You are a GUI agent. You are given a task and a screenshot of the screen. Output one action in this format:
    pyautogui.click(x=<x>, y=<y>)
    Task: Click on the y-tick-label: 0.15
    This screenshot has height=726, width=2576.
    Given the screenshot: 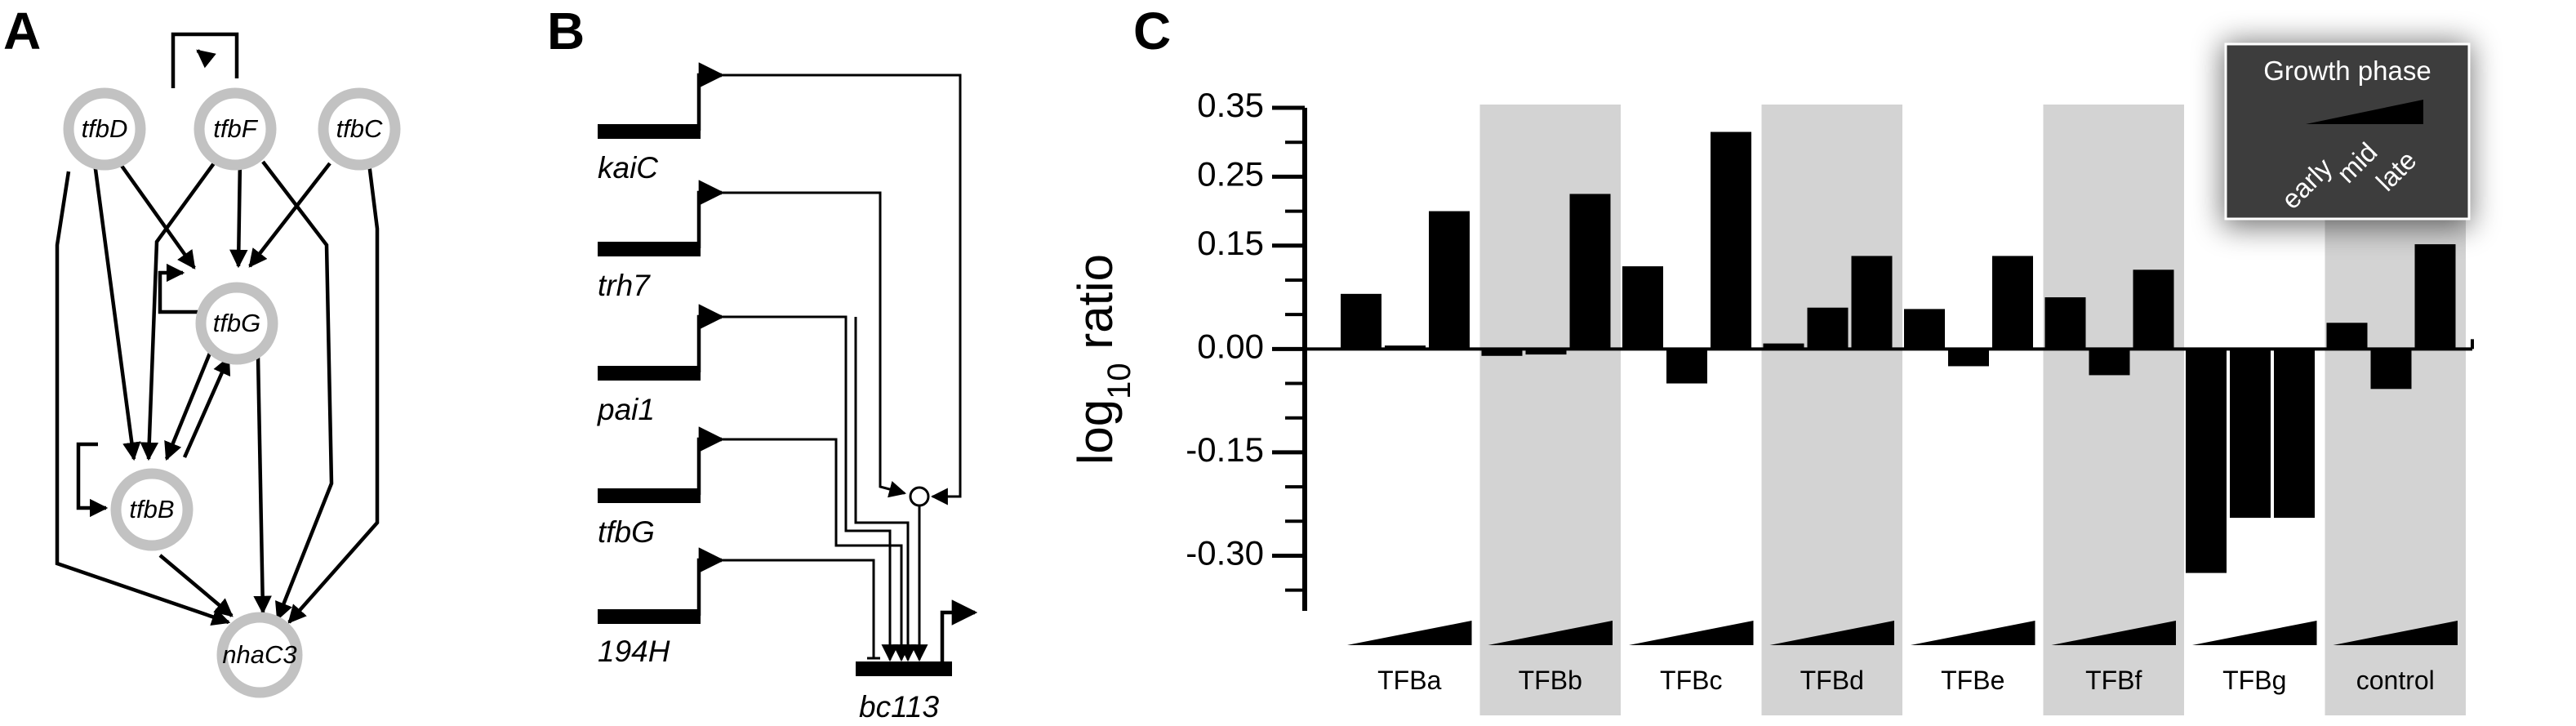 What is the action you would take?
    pyautogui.click(x=1230, y=243)
    